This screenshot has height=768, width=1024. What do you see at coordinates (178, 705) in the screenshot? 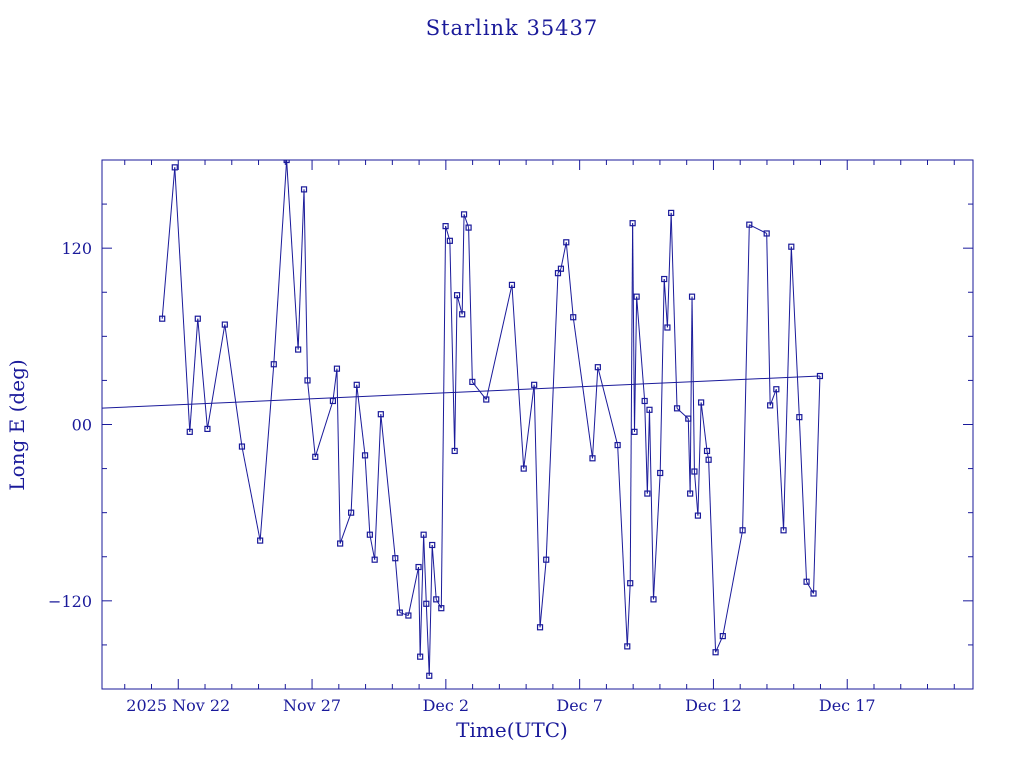
I see `x-tick-label: 2025 Nov 22` at bounding box center [178, 705].